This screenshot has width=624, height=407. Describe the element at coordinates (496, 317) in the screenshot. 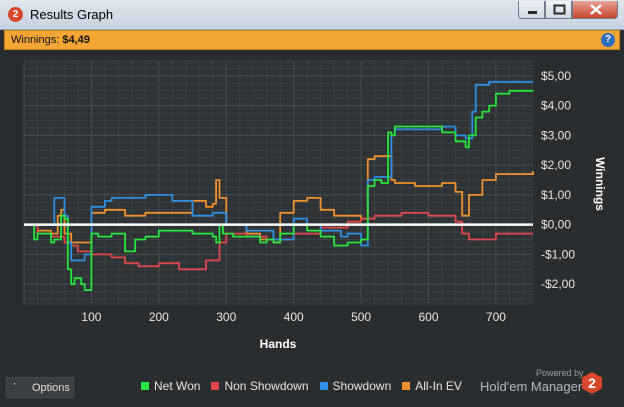

I see `x-tick-label: 700` at that location.